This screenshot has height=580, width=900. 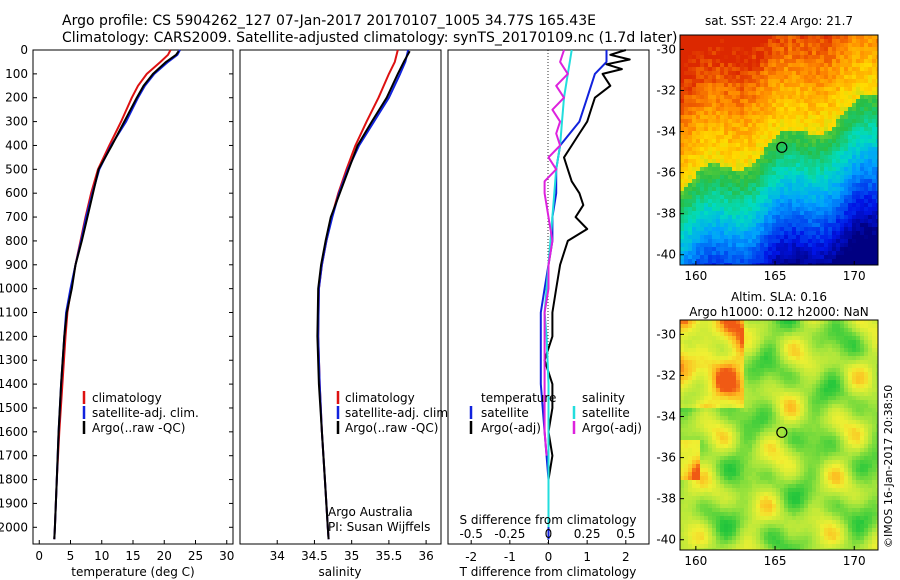 I want to click on credit-pi: PI: Susan Wijffels, so click(x=379, y=527).